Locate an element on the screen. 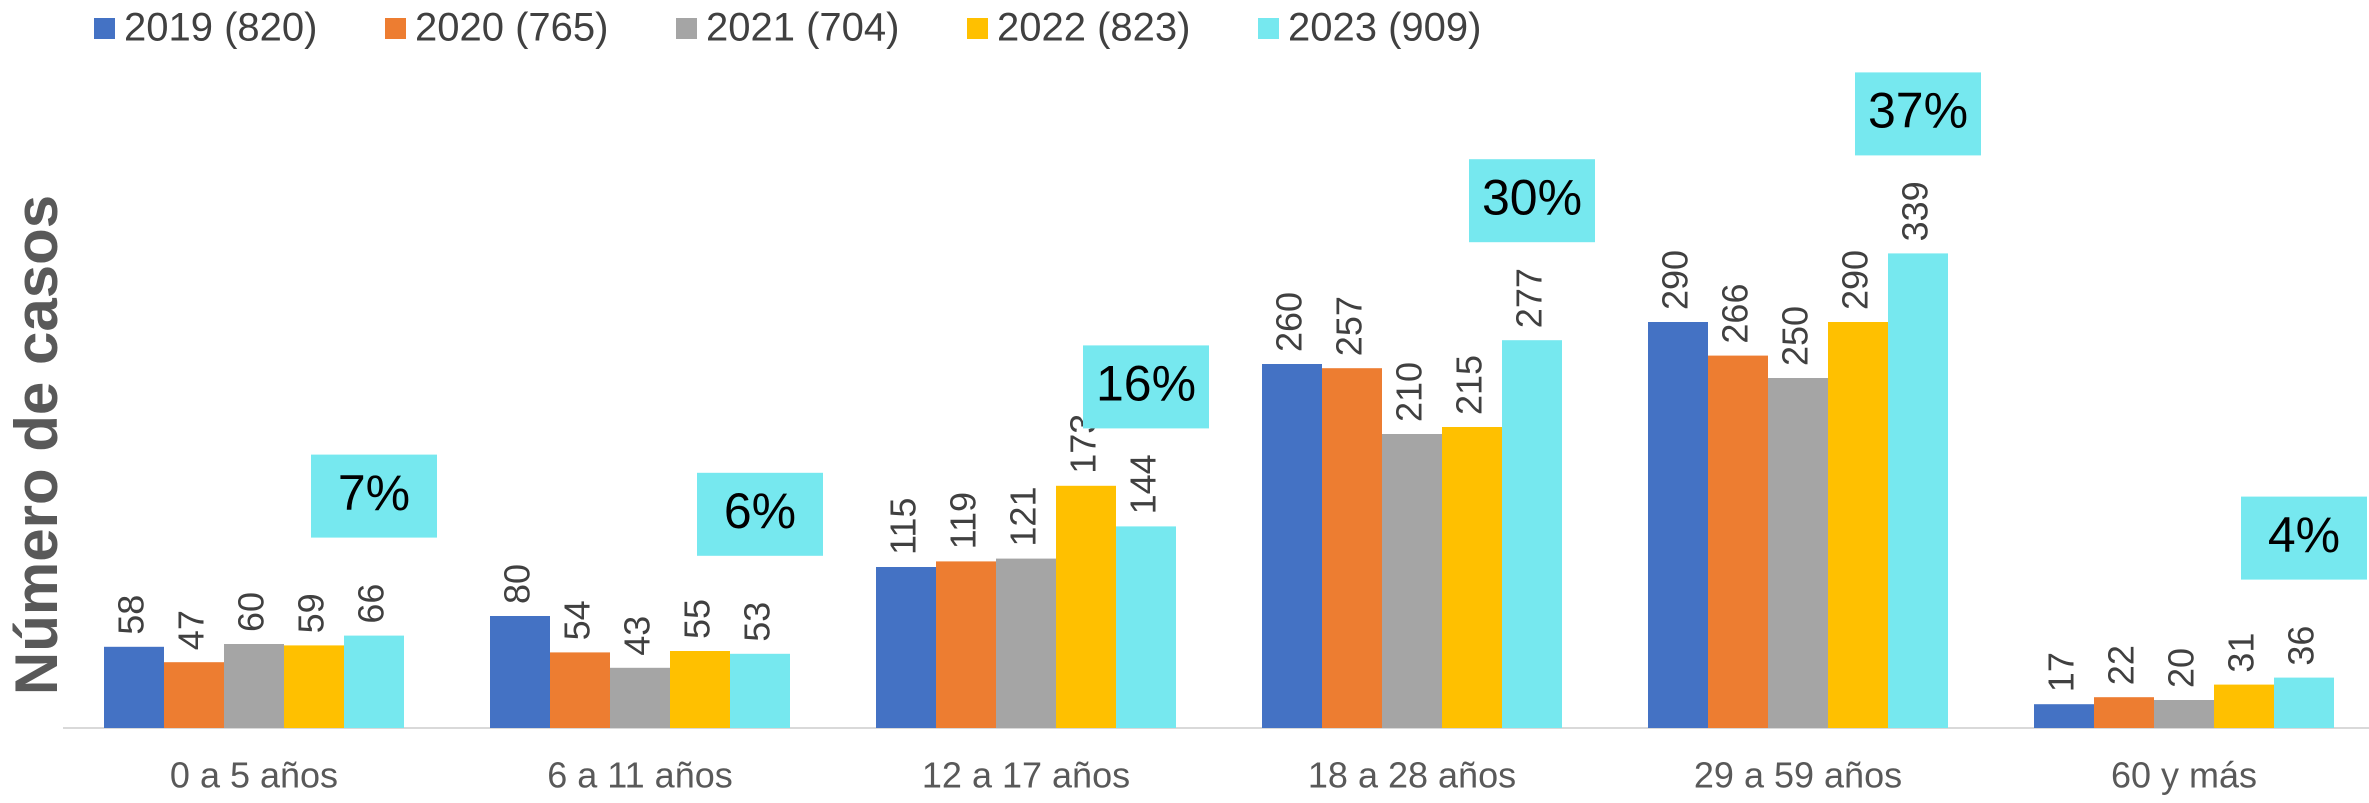 This screenshot has height=803, width=2369. x-tick-label: 12 a 17 años is located at coordinates (1026, 775).